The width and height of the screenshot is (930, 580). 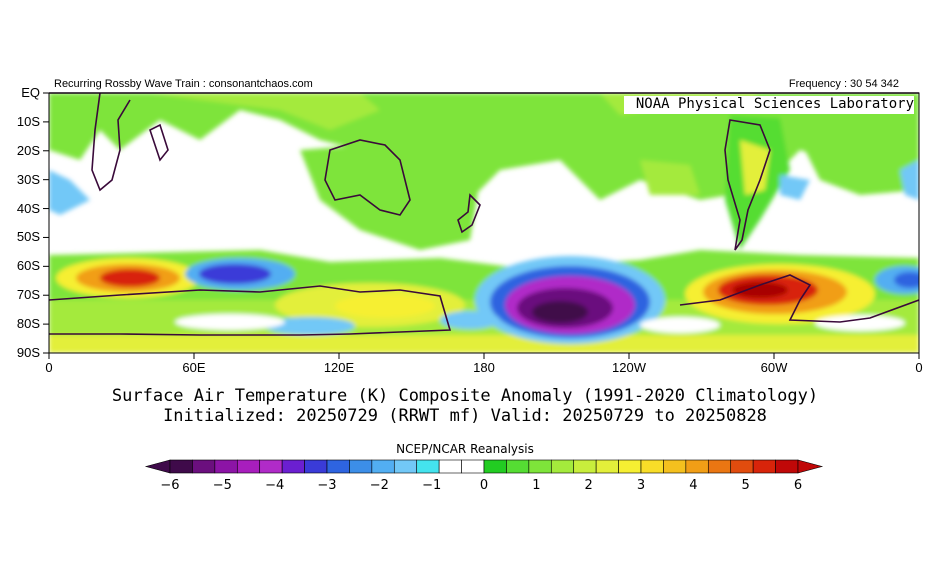 I want to click on lat-label: EQ, so click(x=30, y=92).